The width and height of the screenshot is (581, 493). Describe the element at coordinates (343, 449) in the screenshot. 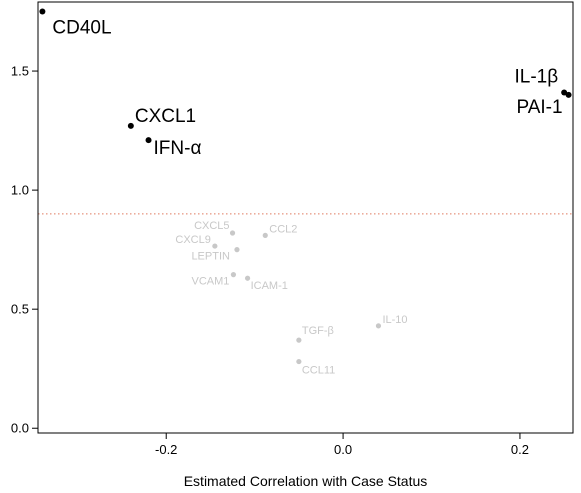

I see `x-tick-label: 0.0` at that location.